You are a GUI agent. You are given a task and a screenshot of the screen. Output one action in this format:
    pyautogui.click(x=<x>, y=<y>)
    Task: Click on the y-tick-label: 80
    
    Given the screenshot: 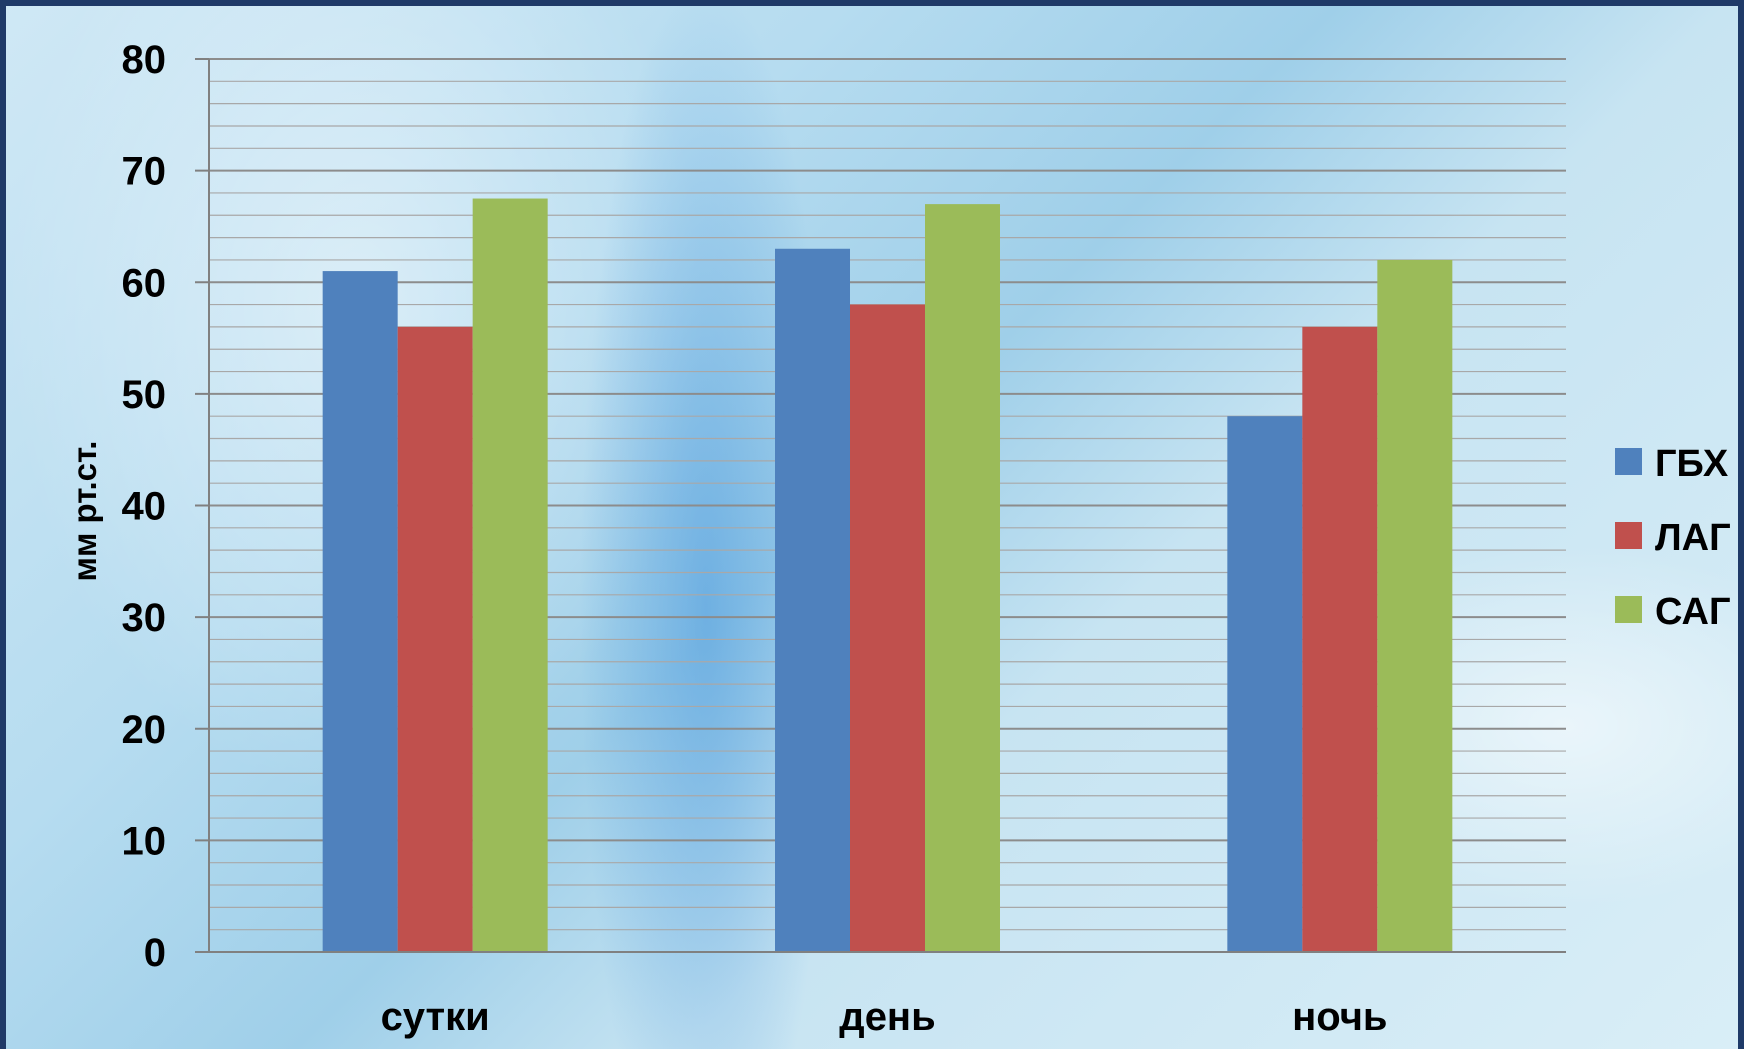 What is the action you would take?
    pyautogui.click(x=144, y=60)
    